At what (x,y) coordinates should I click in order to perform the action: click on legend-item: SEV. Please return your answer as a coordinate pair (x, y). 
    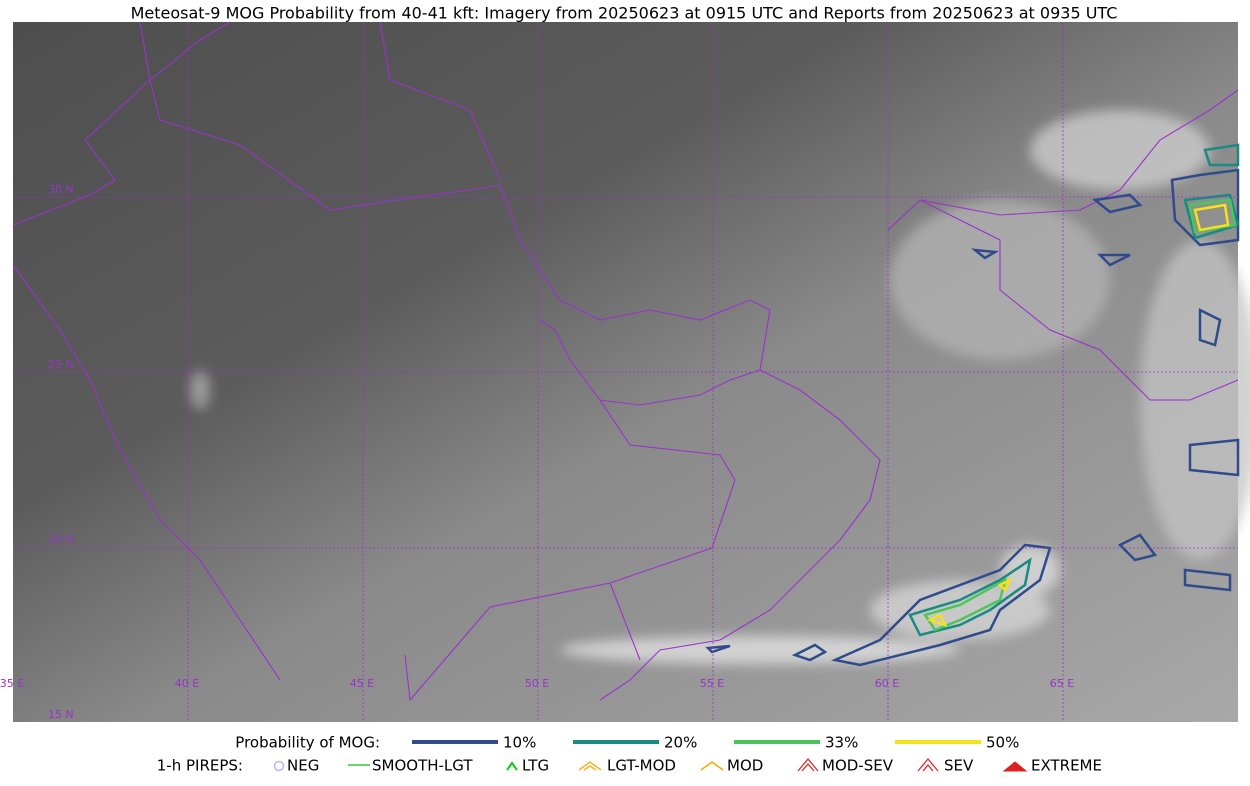
    Looking at the image, I should click on (959, 766).